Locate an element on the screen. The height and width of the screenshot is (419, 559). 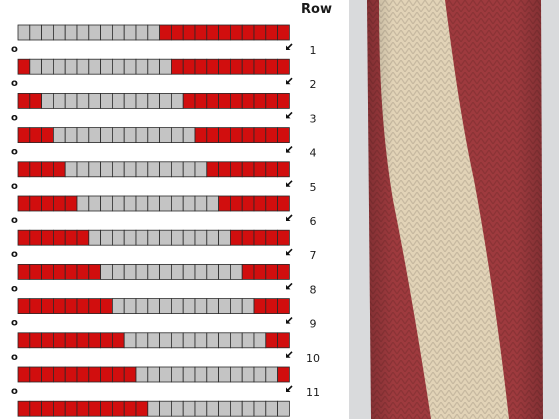
row-number: 2 is located at coordinates (313, 84).